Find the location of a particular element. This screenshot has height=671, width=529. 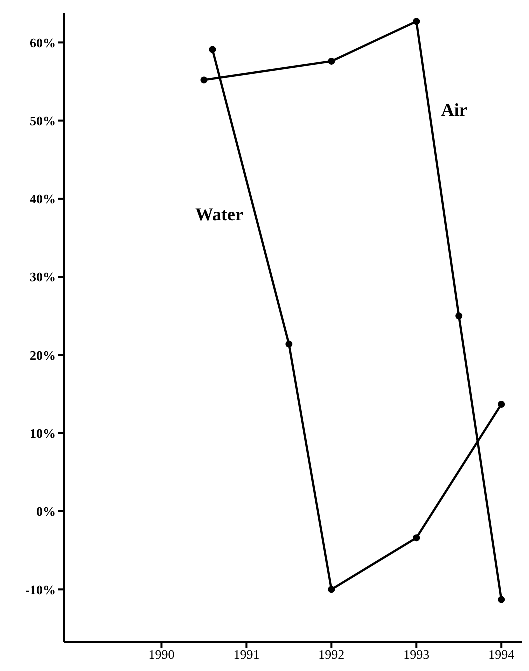

x-tick-label: 1990 is located at coordinates (161, 654).